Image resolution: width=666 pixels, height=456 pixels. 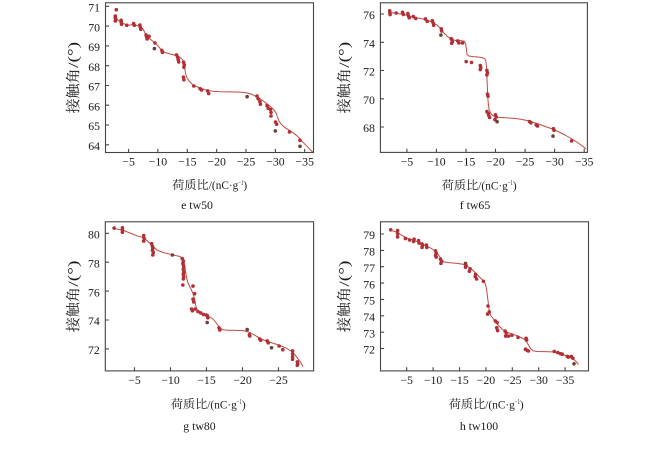 I want to click on svg-text: f tw65, so click(x=475, y=205).